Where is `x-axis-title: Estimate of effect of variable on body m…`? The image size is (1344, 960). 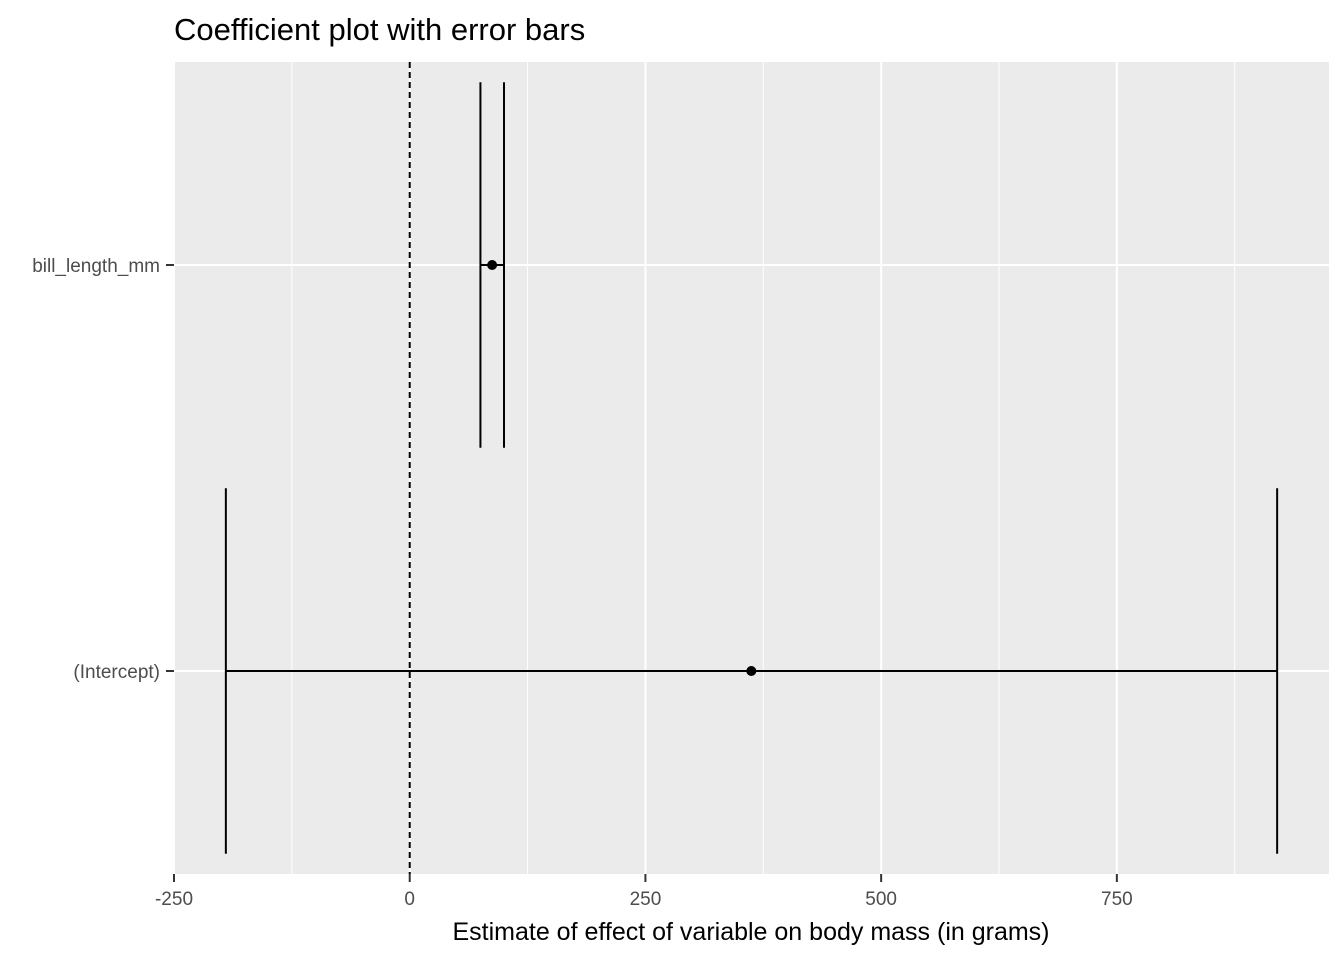 x-axis-title: Estimate of effect of variable on body m… is located at coordinates (750, 932).